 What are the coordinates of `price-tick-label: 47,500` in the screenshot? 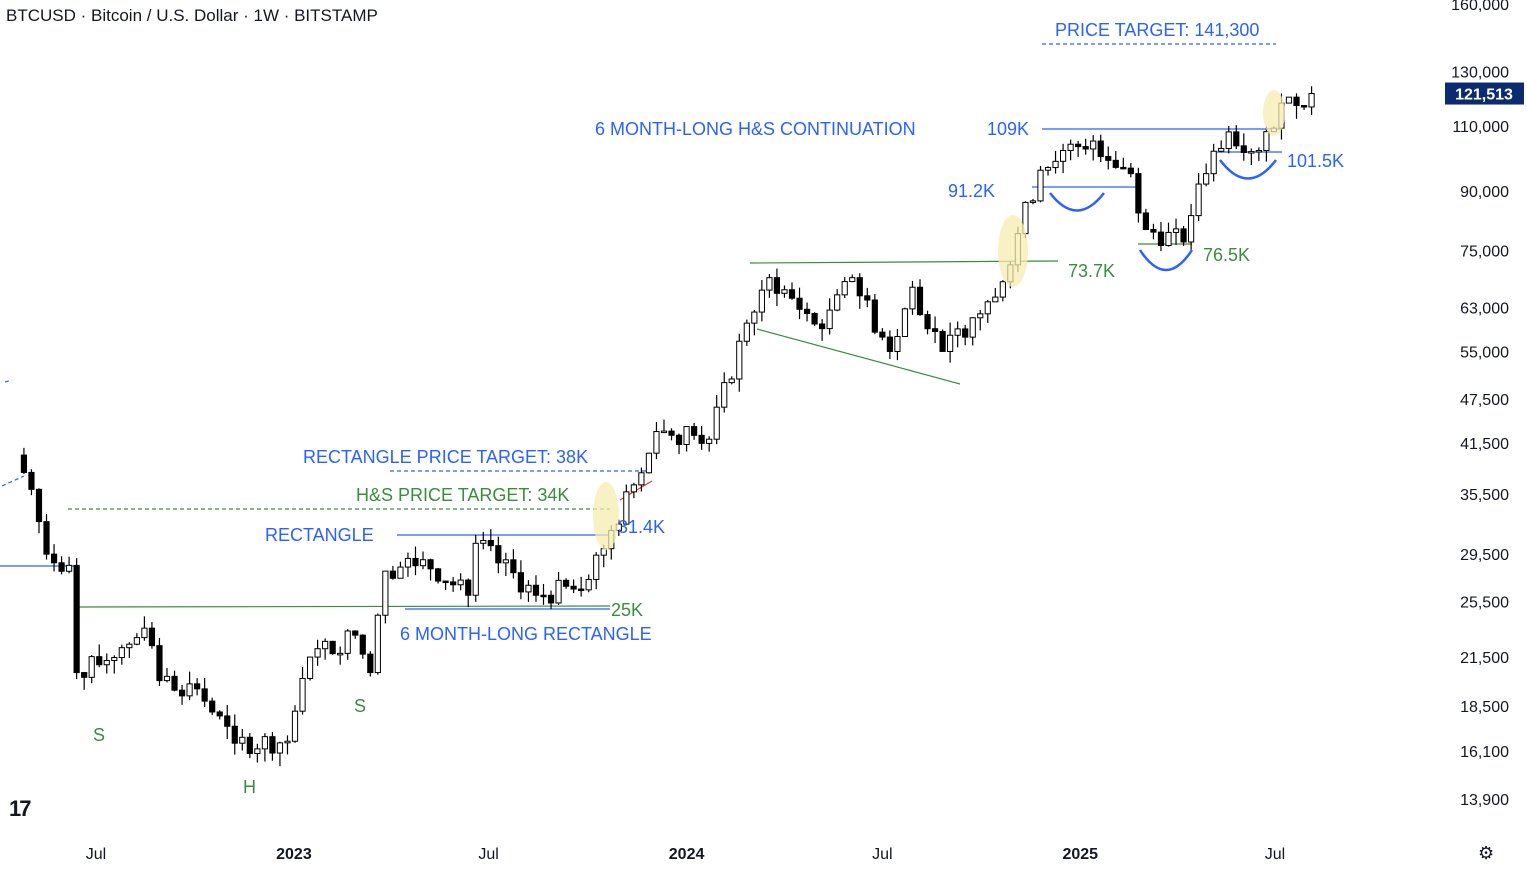 It's located at (1484, 400).